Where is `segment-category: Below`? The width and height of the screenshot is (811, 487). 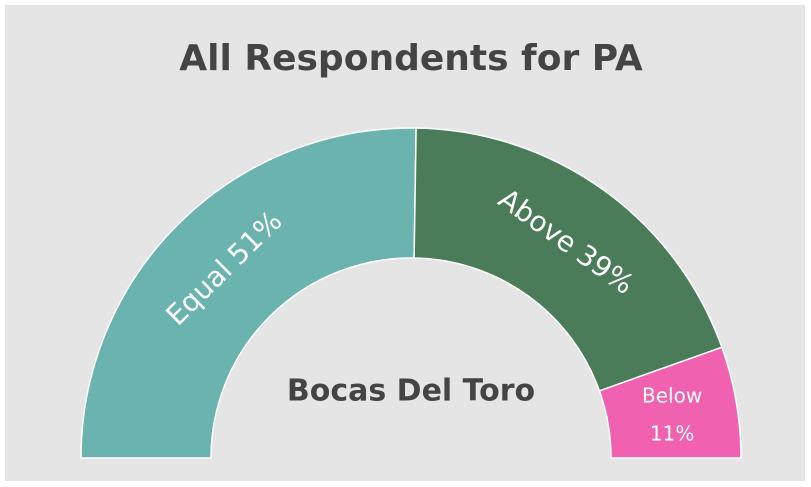
segment-category: Below is located at coordinates (672, 395).